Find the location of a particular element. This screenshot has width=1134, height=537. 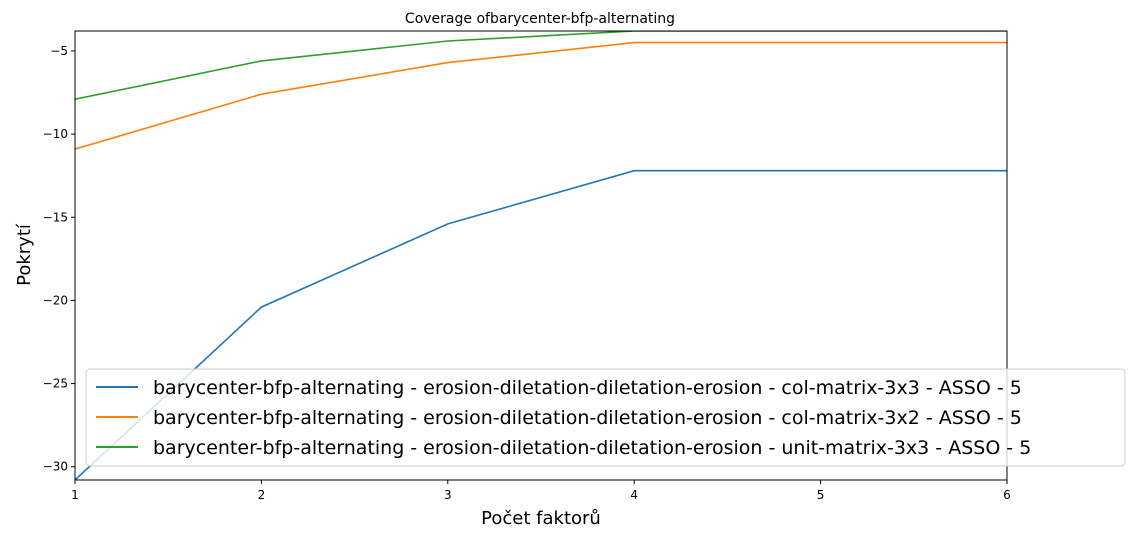

y-tick-label: −5 is located at coordinates (59, 51).